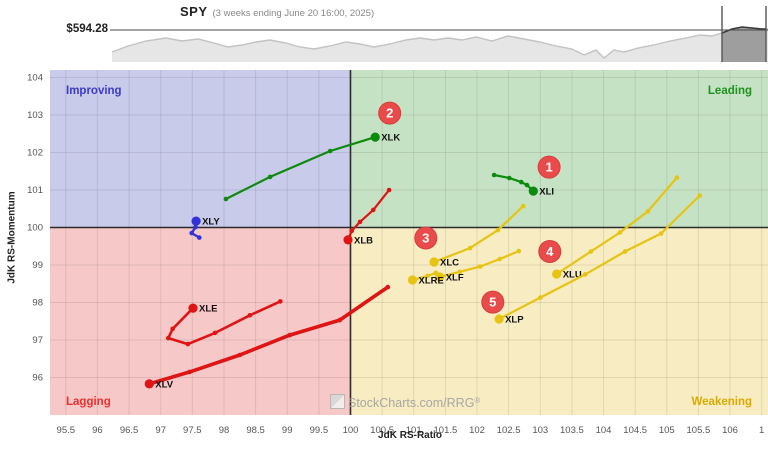 This screenshot has width=768, height=449. I want to click on badge-1: 1, so click(549, 167).